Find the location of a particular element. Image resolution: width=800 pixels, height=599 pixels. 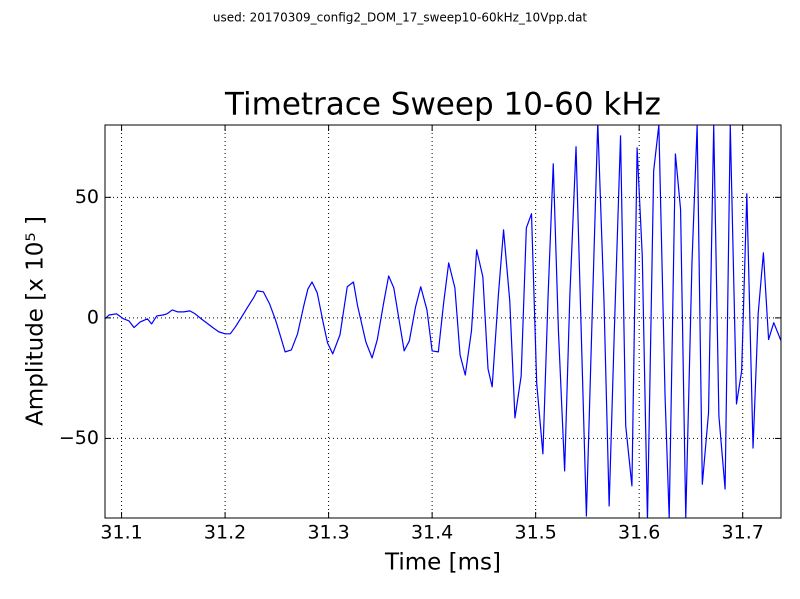

x-tick-label: 31.3 is located at coordinates (328, 533).